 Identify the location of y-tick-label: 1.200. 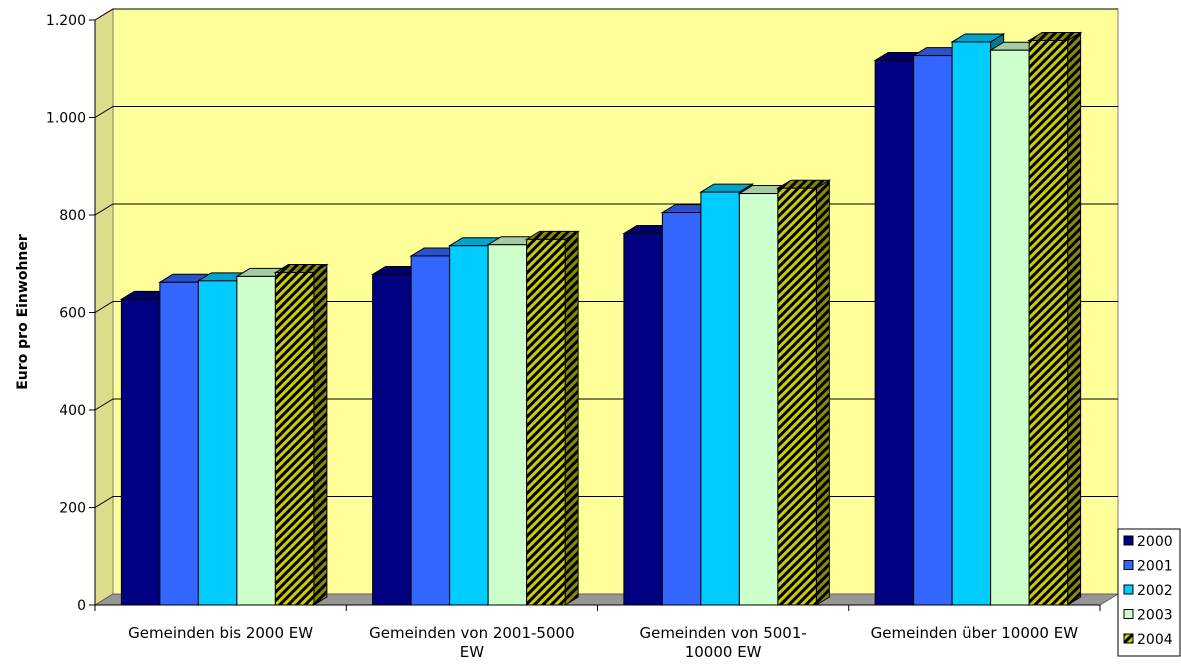
(66, 21).